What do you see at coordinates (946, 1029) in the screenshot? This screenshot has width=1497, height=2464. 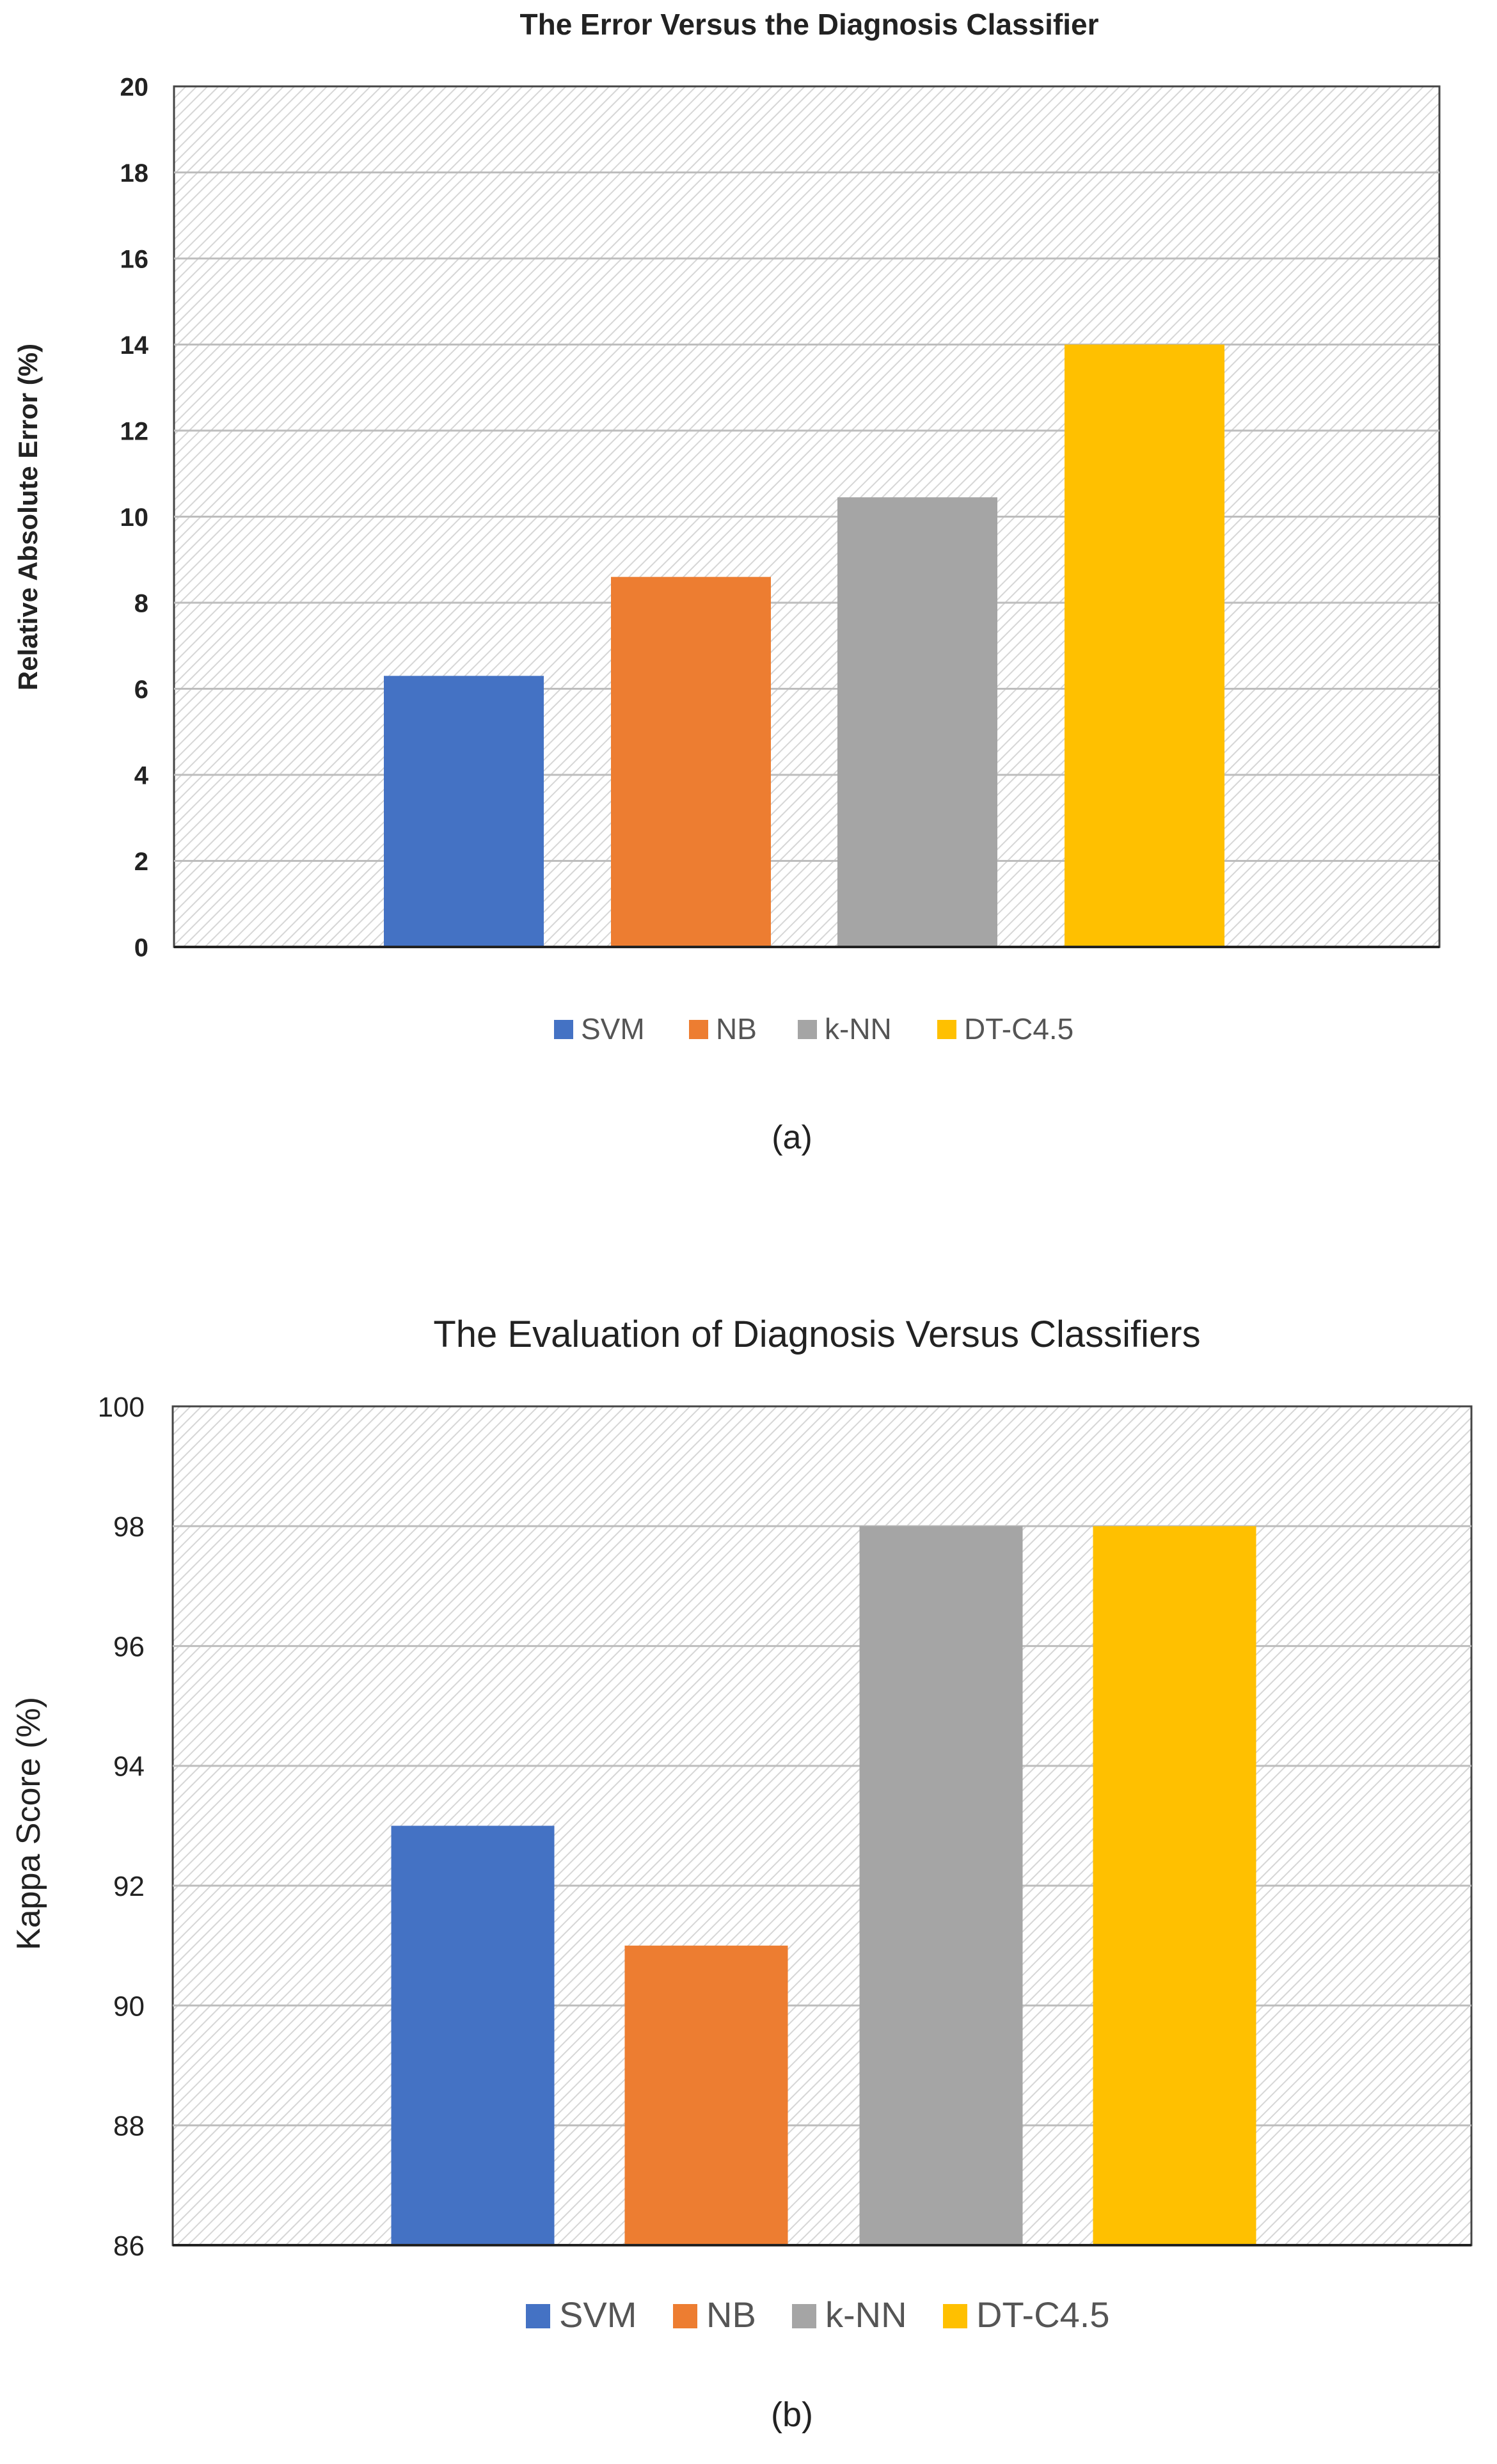 I see `chart-a-legend-swatch-dtc45` at bounding box center [946, 1029].